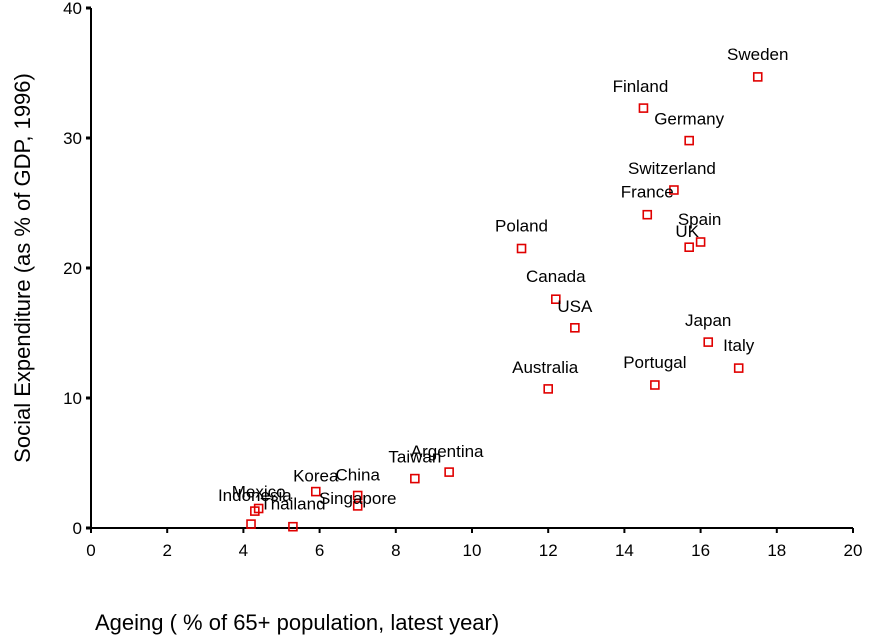 The width and height of the screenshot is (879, 637). What do you see at coordinates (316, 476) in the screenshot?
I see `point-label: Korea` at bounding box center [316, 476].